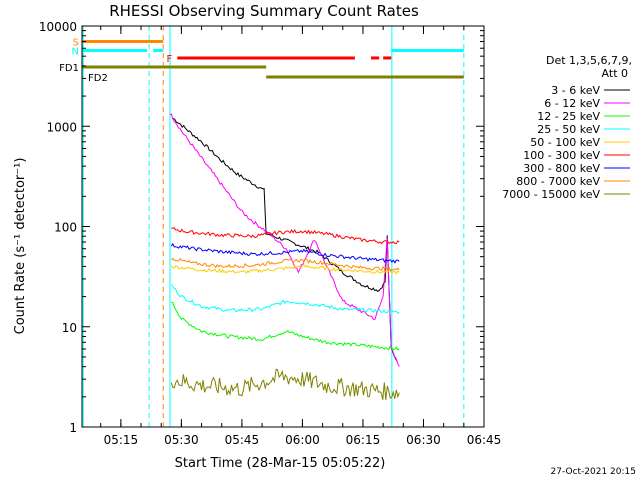 Image resolution: width=640 pixels, height=480 pixels. I want to click on legend-label-300-800-kev: 300 - 800 keV, so click(561, 168).